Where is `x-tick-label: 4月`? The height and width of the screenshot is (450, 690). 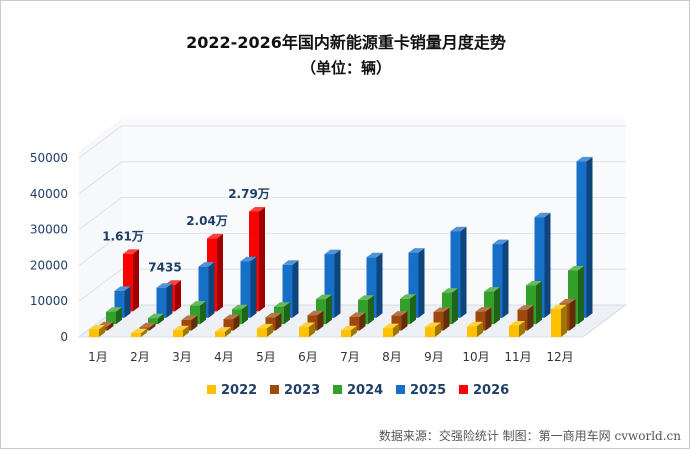
x-tick-label: 4月 is located at coordinates (224, 357).